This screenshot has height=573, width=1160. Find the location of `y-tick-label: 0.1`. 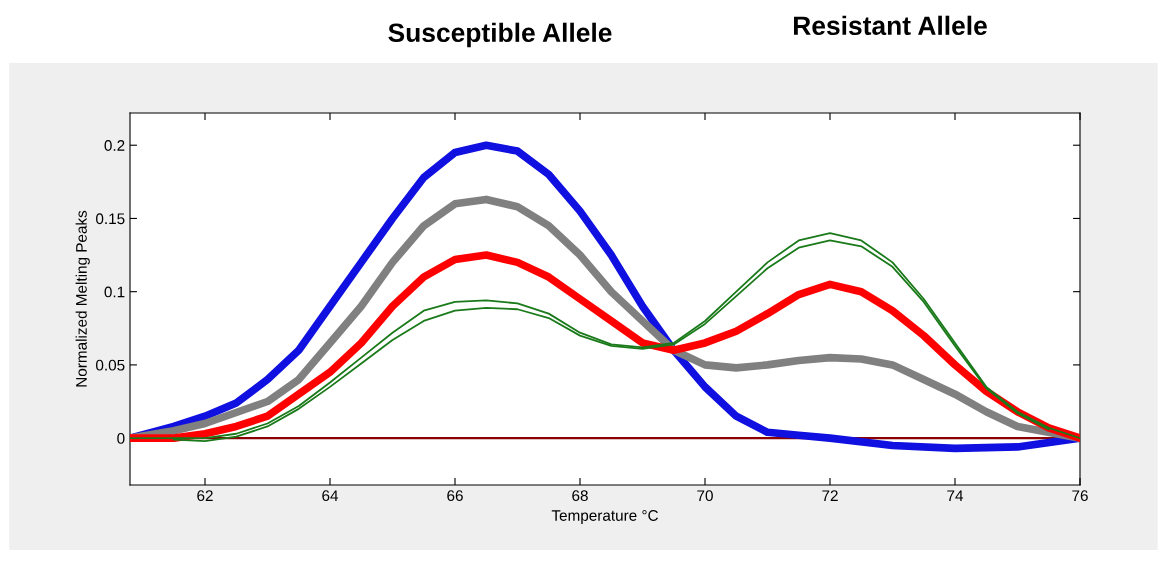

y-tick-label: 0.1 is located at coordinates (114, 292).